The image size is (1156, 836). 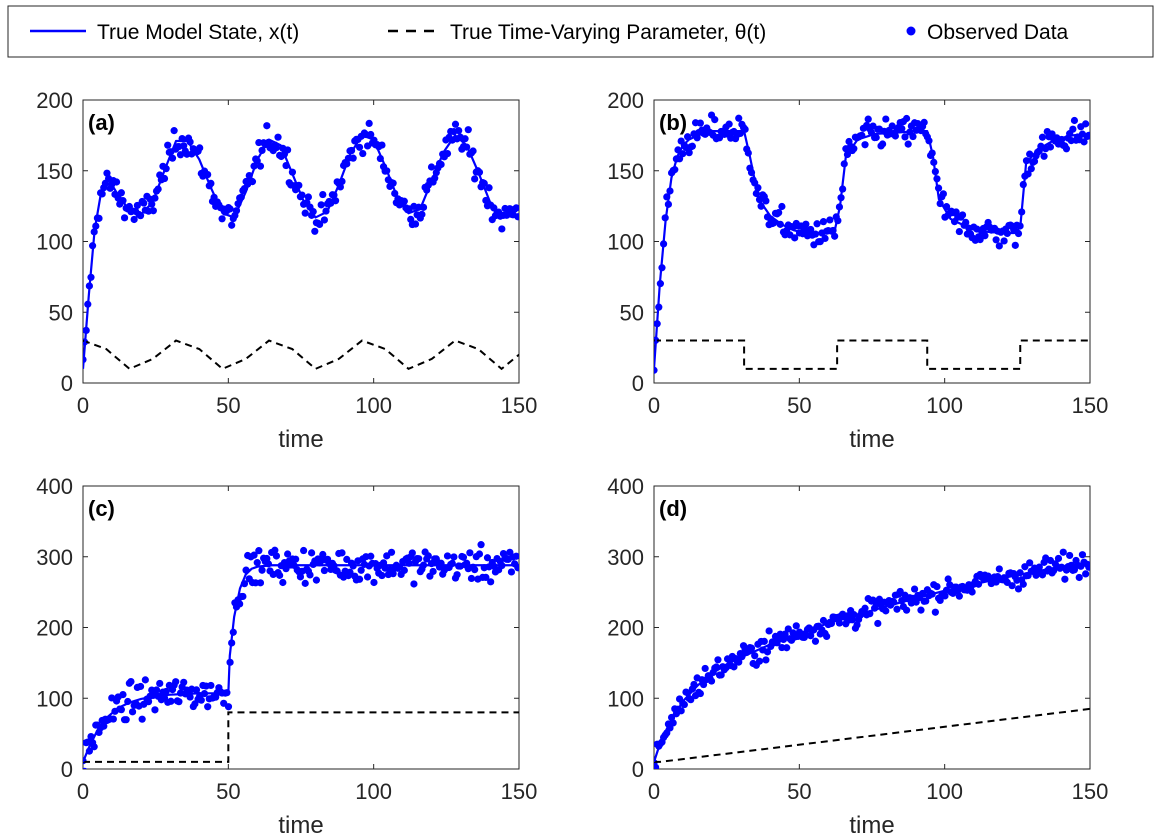 I want to click on legend-state-label: True Model State, x(t), so click(x=198, y=32).